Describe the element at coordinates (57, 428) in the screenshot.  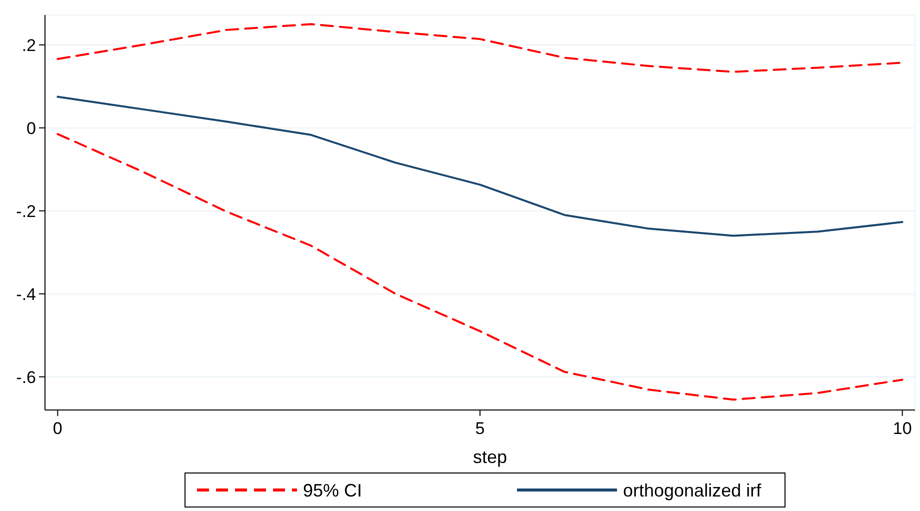
I see `x-tick-label: 0` at that location.